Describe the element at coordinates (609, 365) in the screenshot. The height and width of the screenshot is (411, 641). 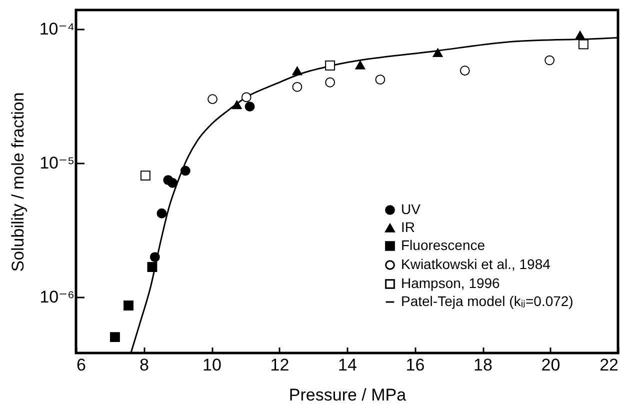
I see `x-tick-label: 22` at that location.